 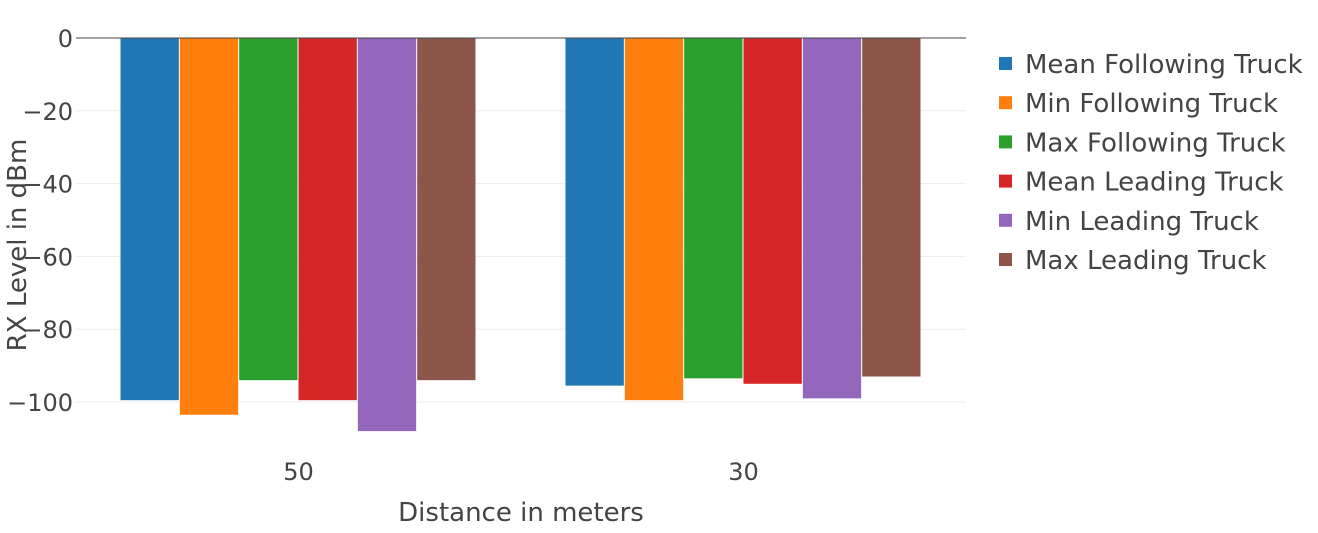 What do you see at coordinates (521, 472) in the screenshot?
I see `x-axis-ticks: 50 30` at bounding box center [521, 472].